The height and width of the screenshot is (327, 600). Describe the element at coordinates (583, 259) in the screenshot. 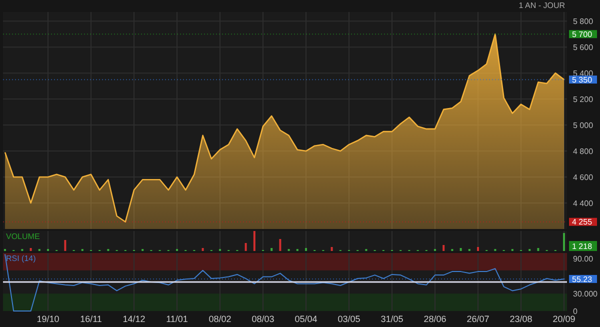

I see `y-tick-label: 90.00` at that location.